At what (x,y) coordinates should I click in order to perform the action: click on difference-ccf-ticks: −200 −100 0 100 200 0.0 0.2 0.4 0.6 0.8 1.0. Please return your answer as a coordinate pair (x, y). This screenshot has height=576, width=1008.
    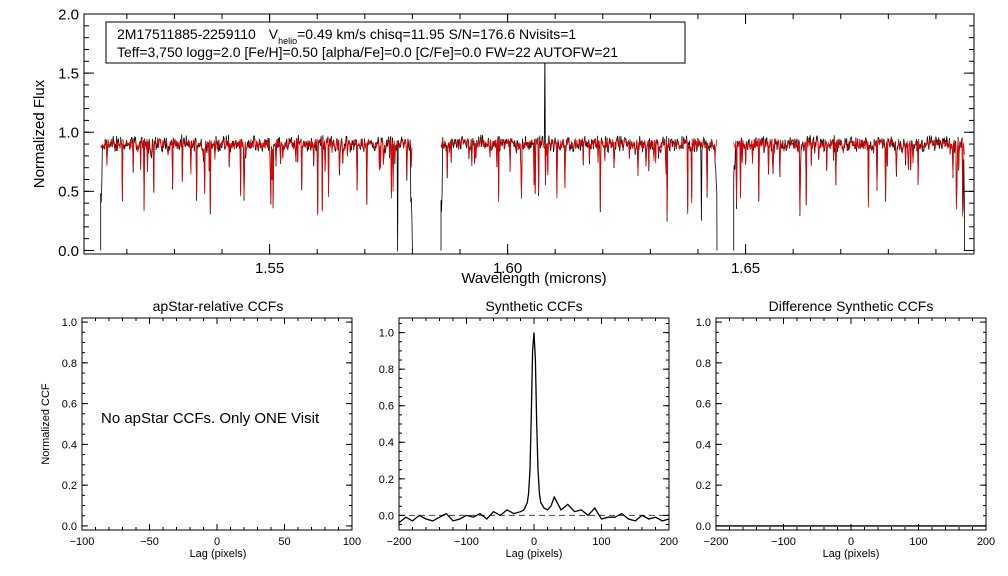
    Looking at the image, I should click on (845, 432).